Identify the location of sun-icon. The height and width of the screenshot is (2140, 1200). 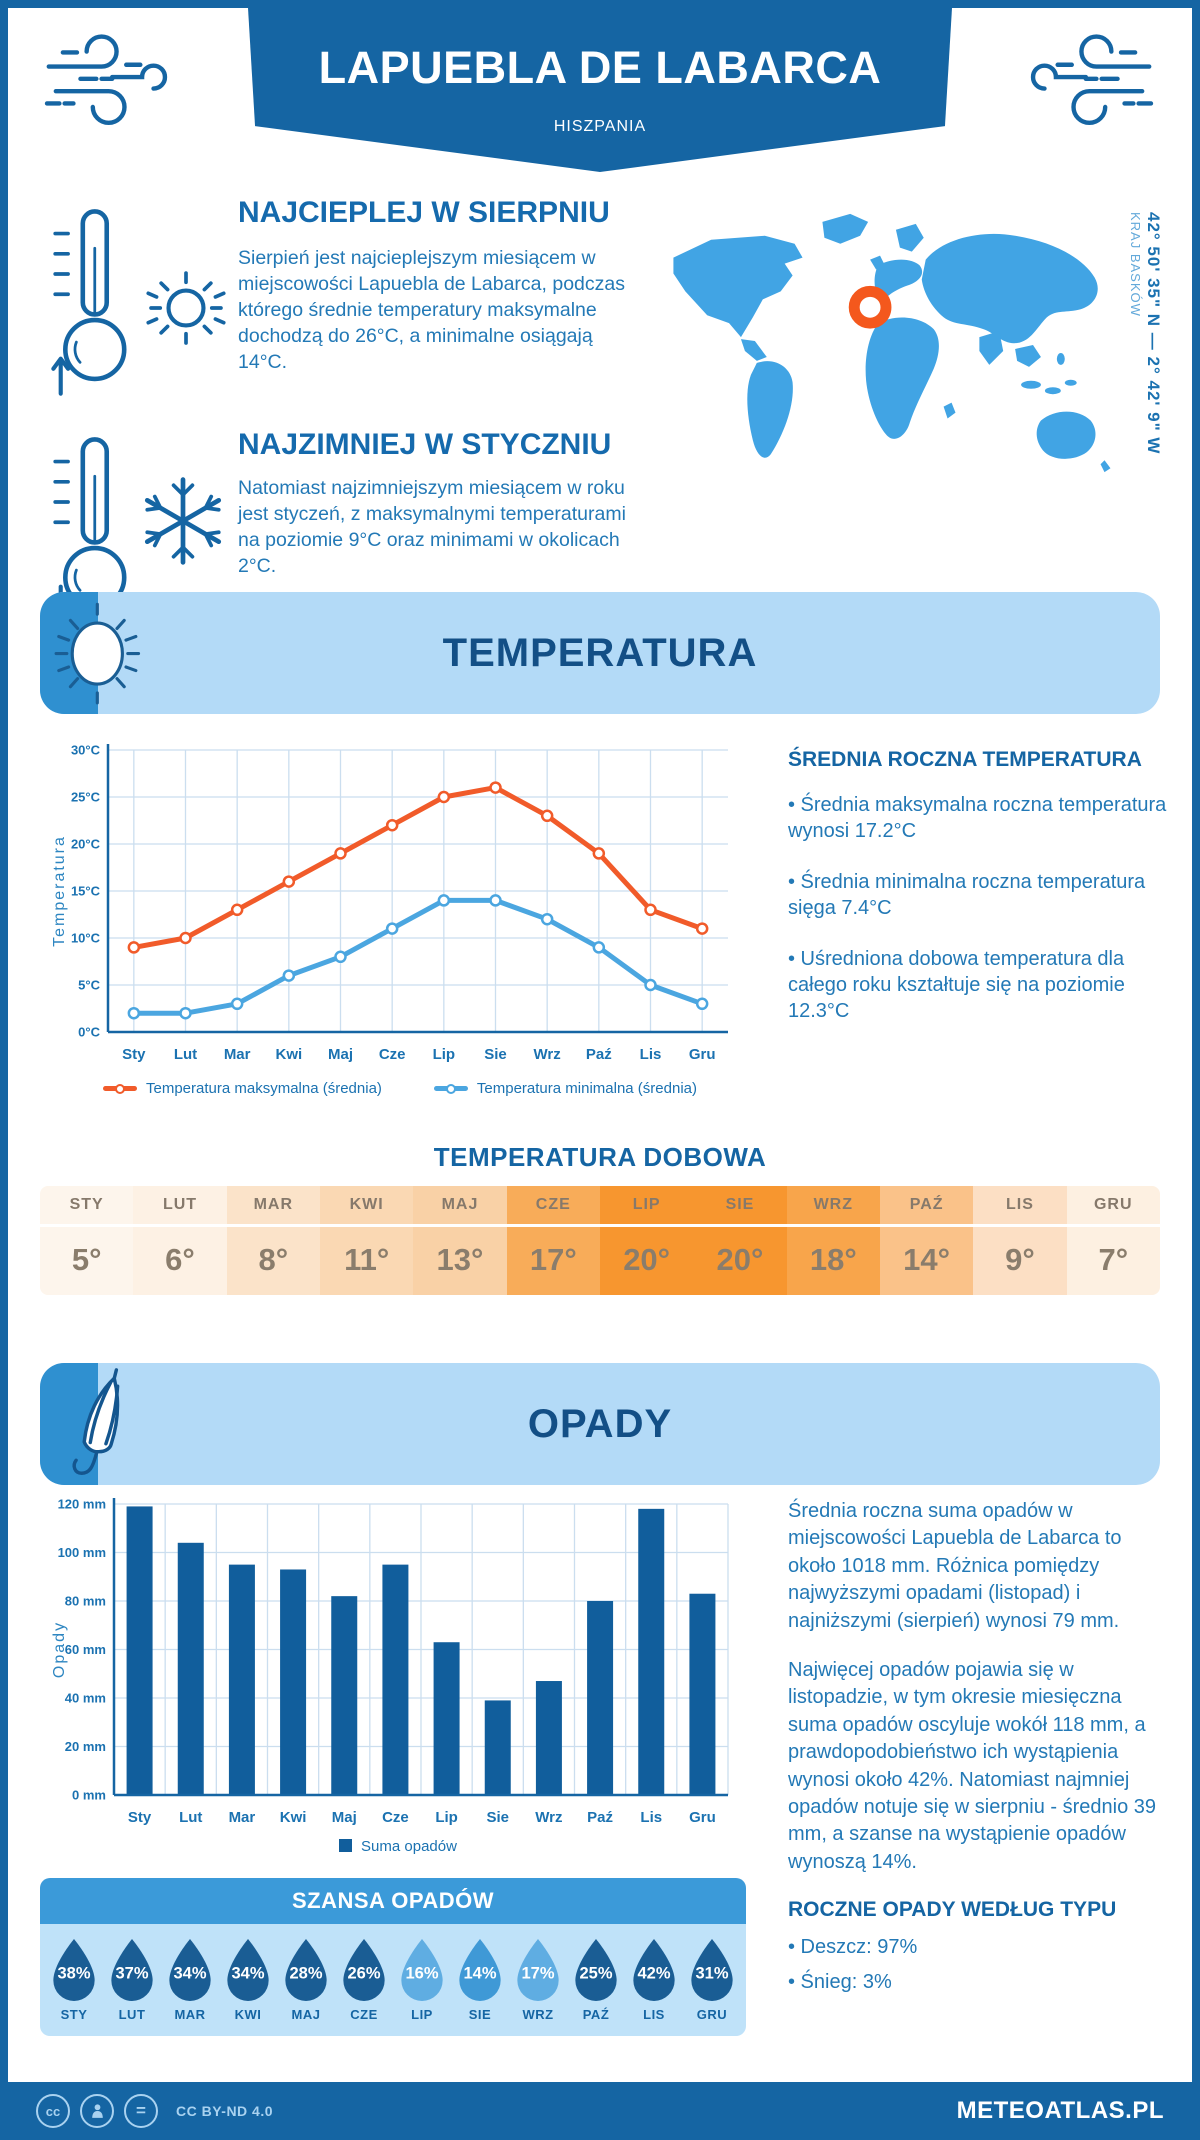
(186, 310).